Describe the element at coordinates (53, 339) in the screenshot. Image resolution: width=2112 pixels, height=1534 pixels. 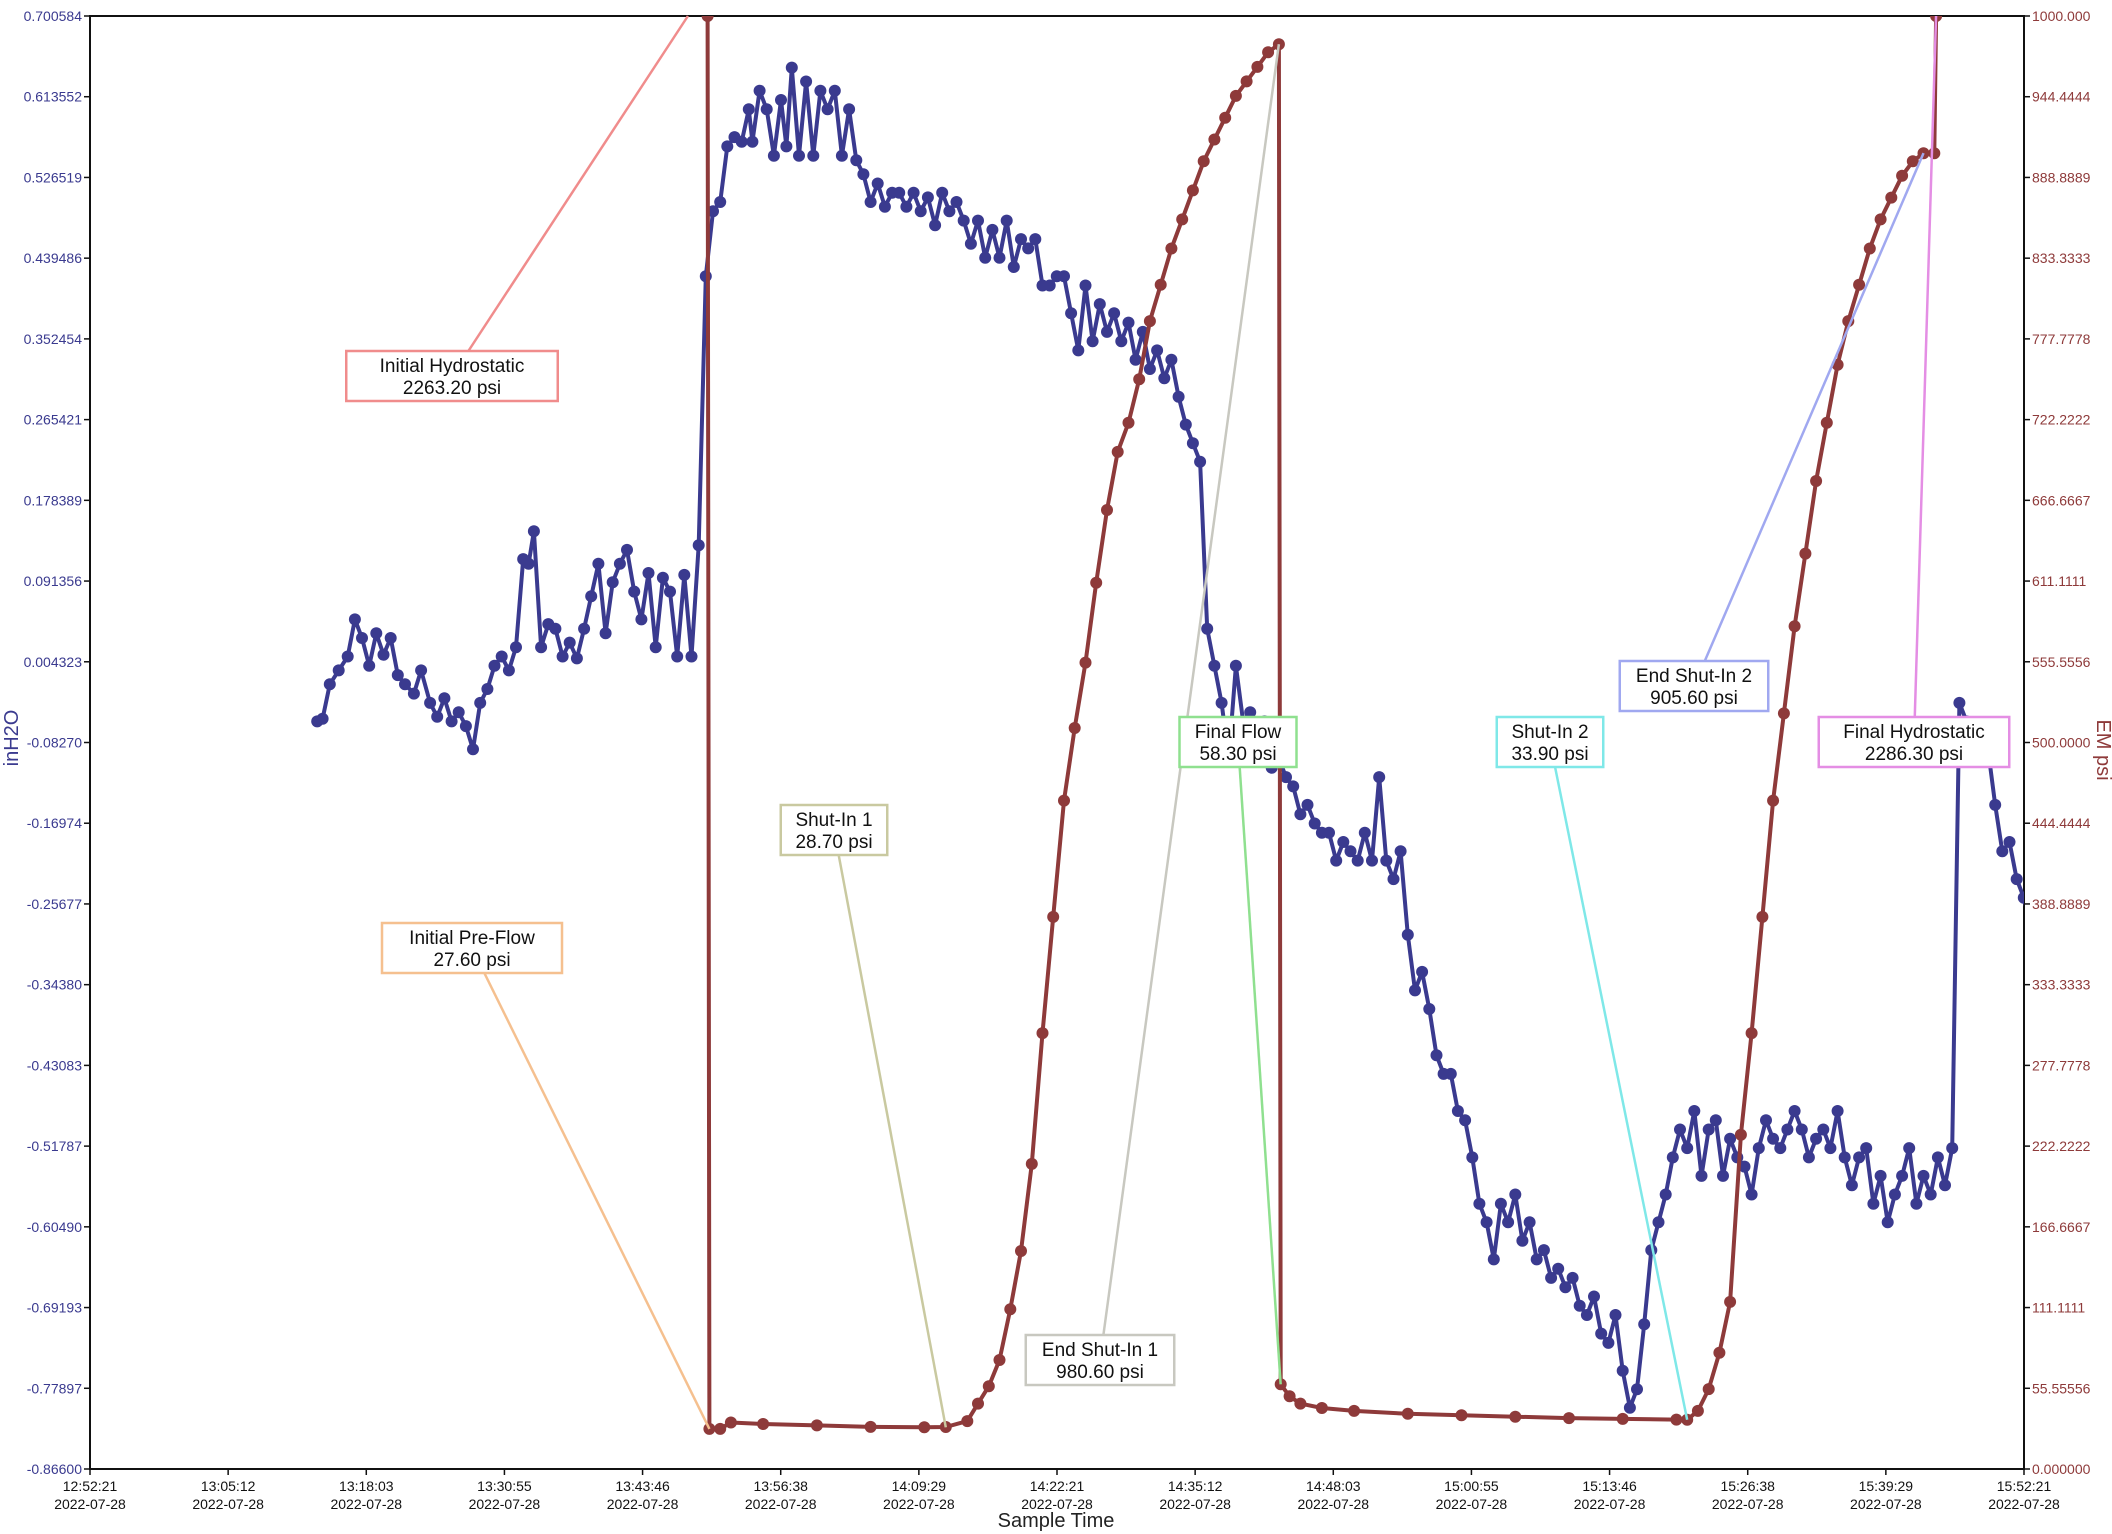
I see `y-left-tick-label: 0.352454` at that location.